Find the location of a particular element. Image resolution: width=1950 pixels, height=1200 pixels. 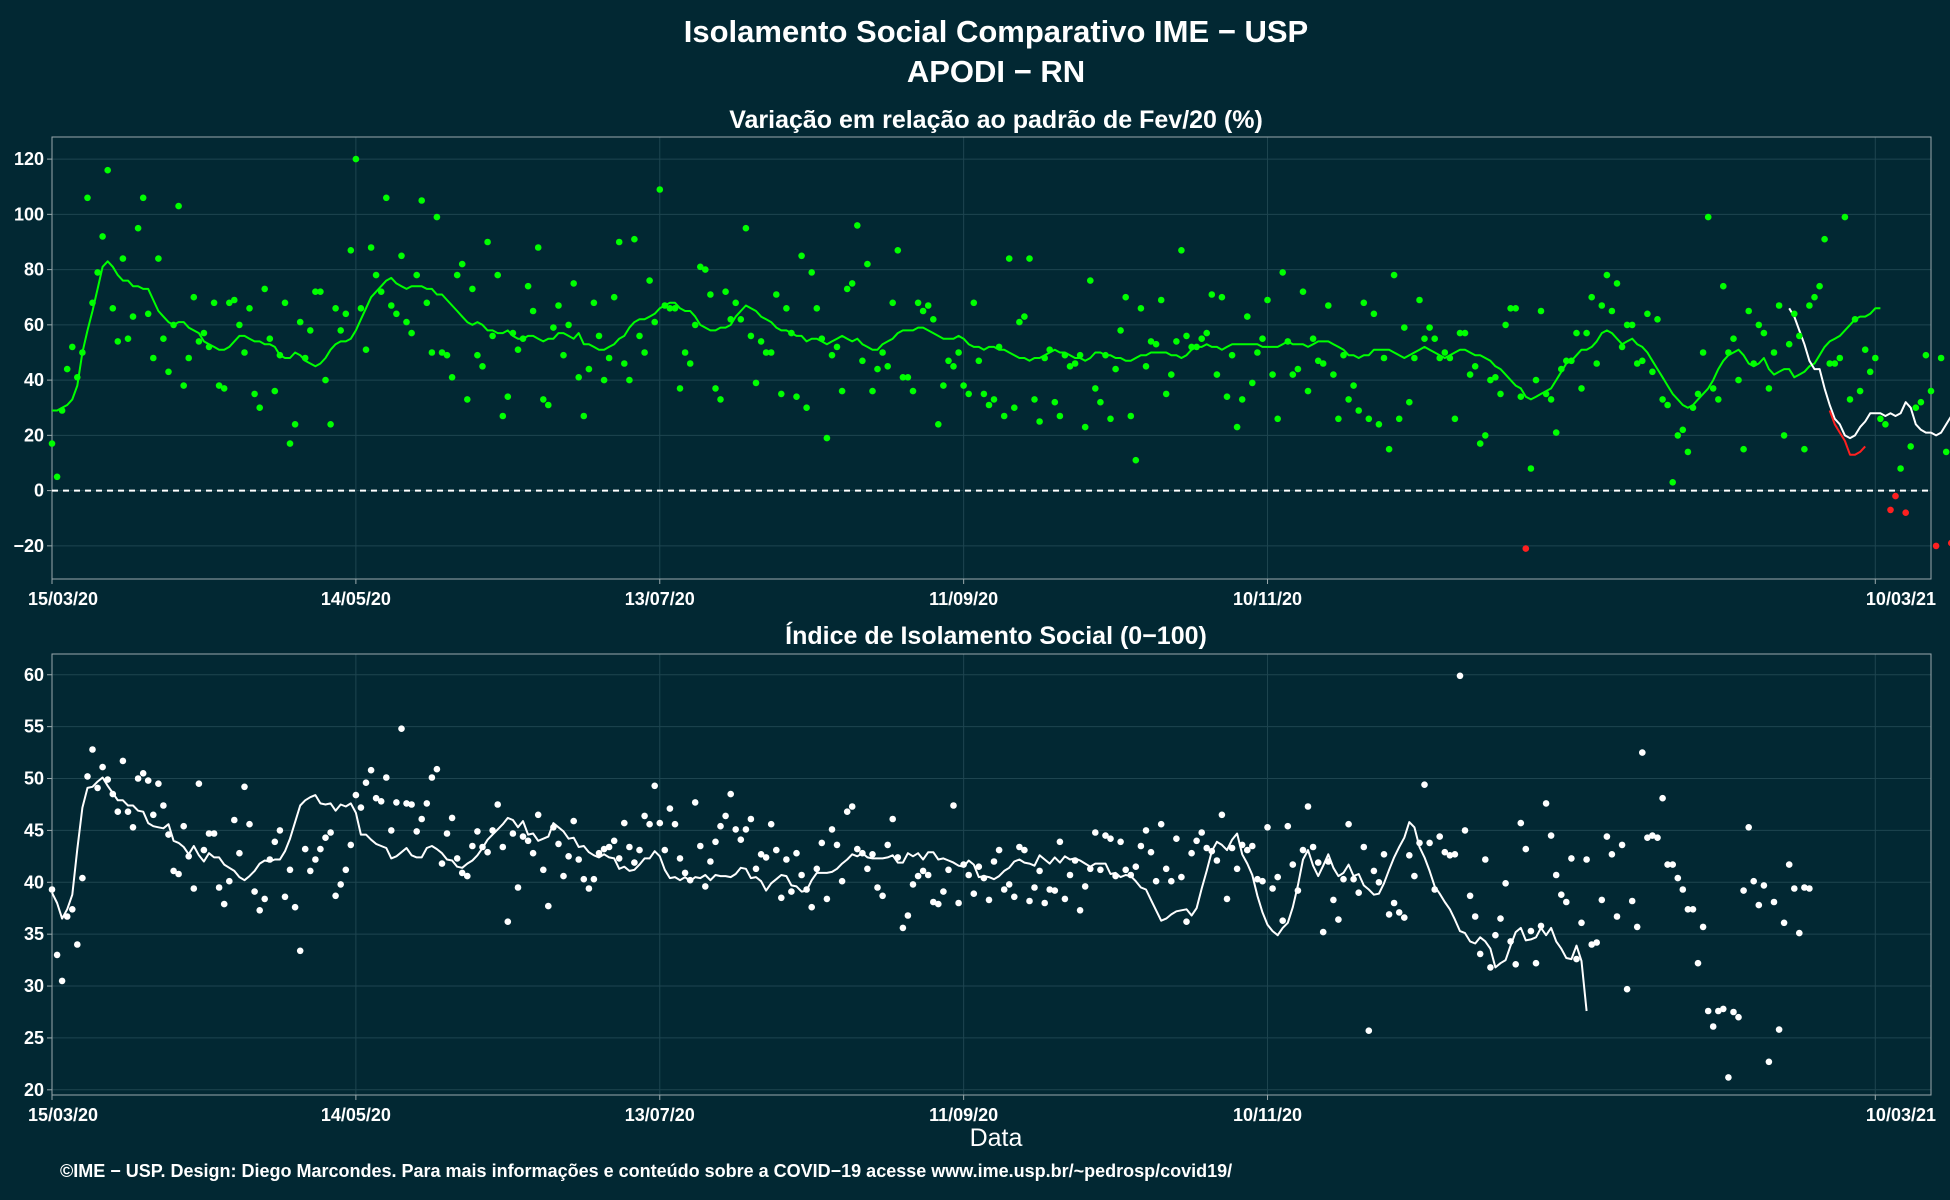

isolation-x-tick-label: 14/05/20 is located at coordinates (356, 1115).